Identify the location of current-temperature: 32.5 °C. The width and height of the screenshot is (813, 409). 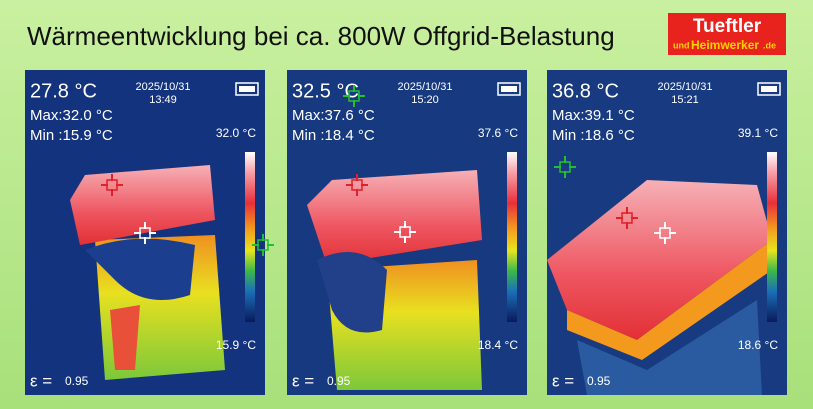
(325, 91).